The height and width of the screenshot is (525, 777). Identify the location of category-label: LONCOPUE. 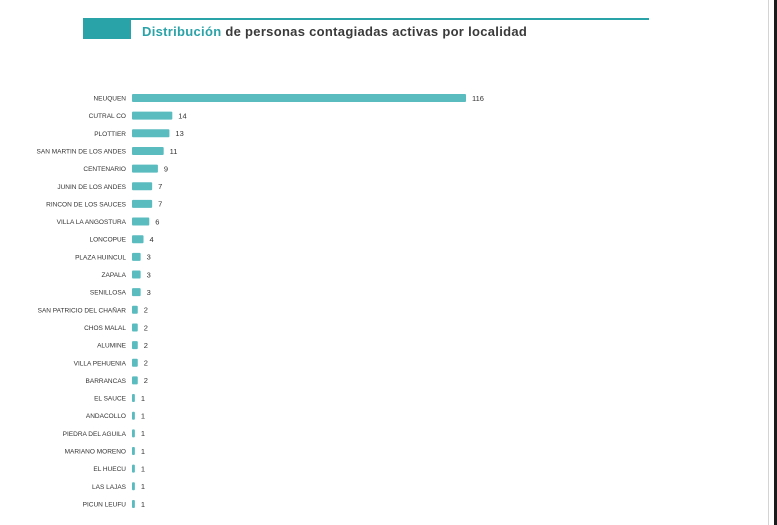
(108, 240).